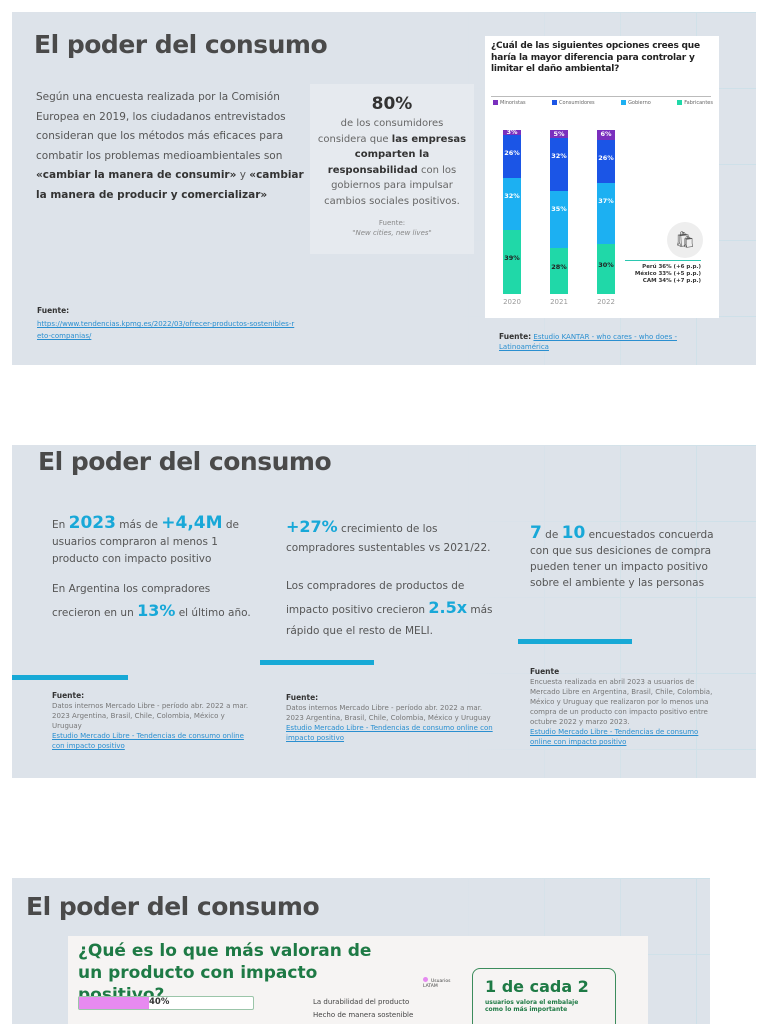 This screenshot has height=1024, width=768. I want to click on stat-value: 1 de cada 2, so click(537, 986).